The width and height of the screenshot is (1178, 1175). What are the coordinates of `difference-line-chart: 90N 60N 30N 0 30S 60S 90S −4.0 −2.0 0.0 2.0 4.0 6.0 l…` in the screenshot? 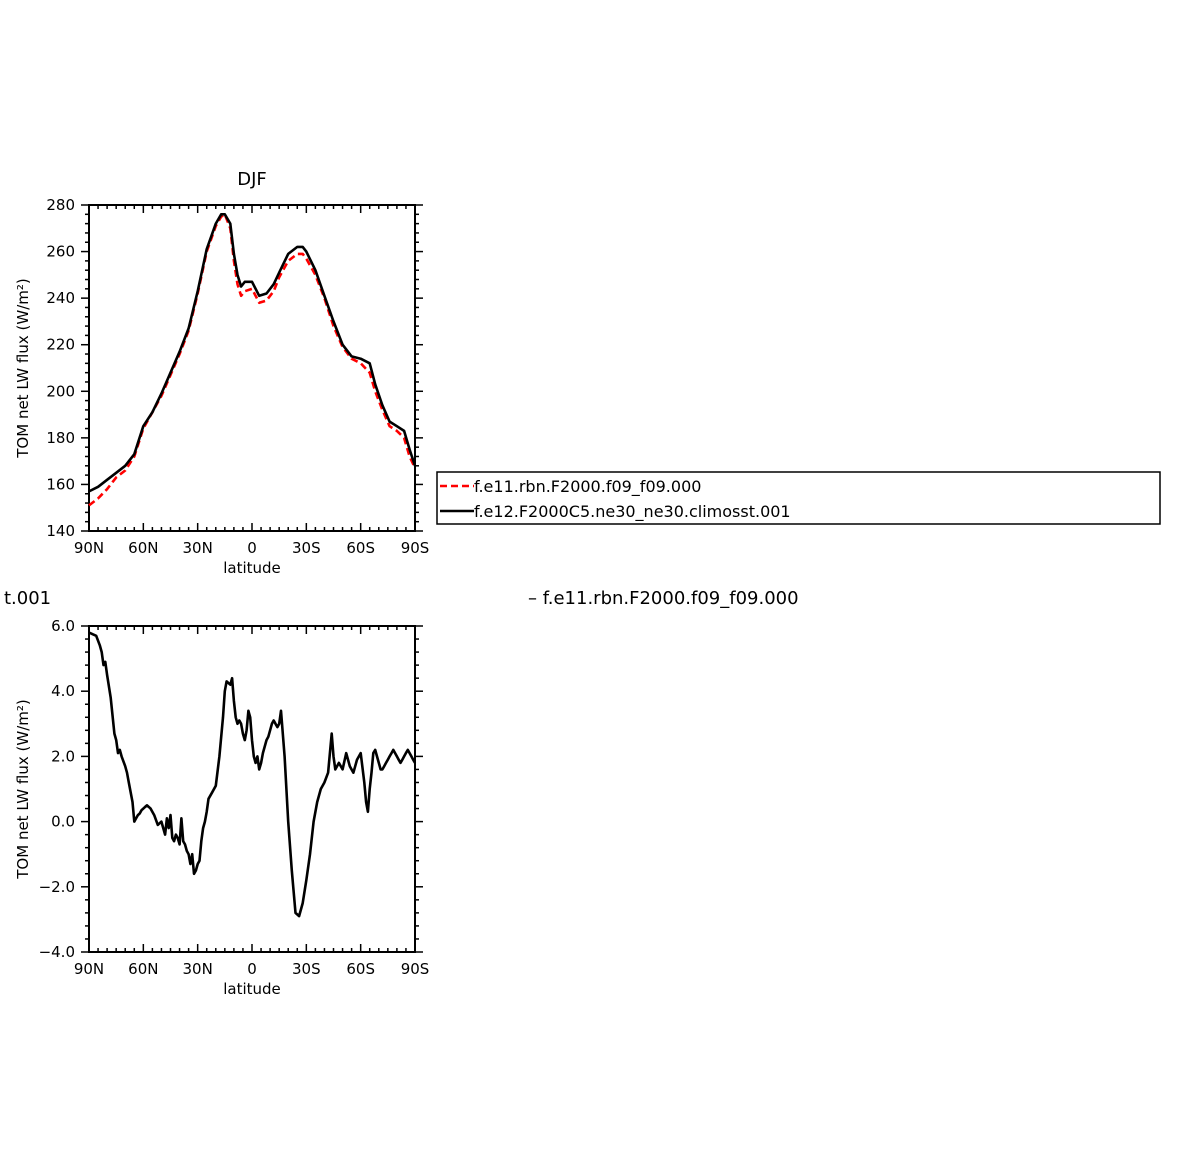 It's located at (221, 807).